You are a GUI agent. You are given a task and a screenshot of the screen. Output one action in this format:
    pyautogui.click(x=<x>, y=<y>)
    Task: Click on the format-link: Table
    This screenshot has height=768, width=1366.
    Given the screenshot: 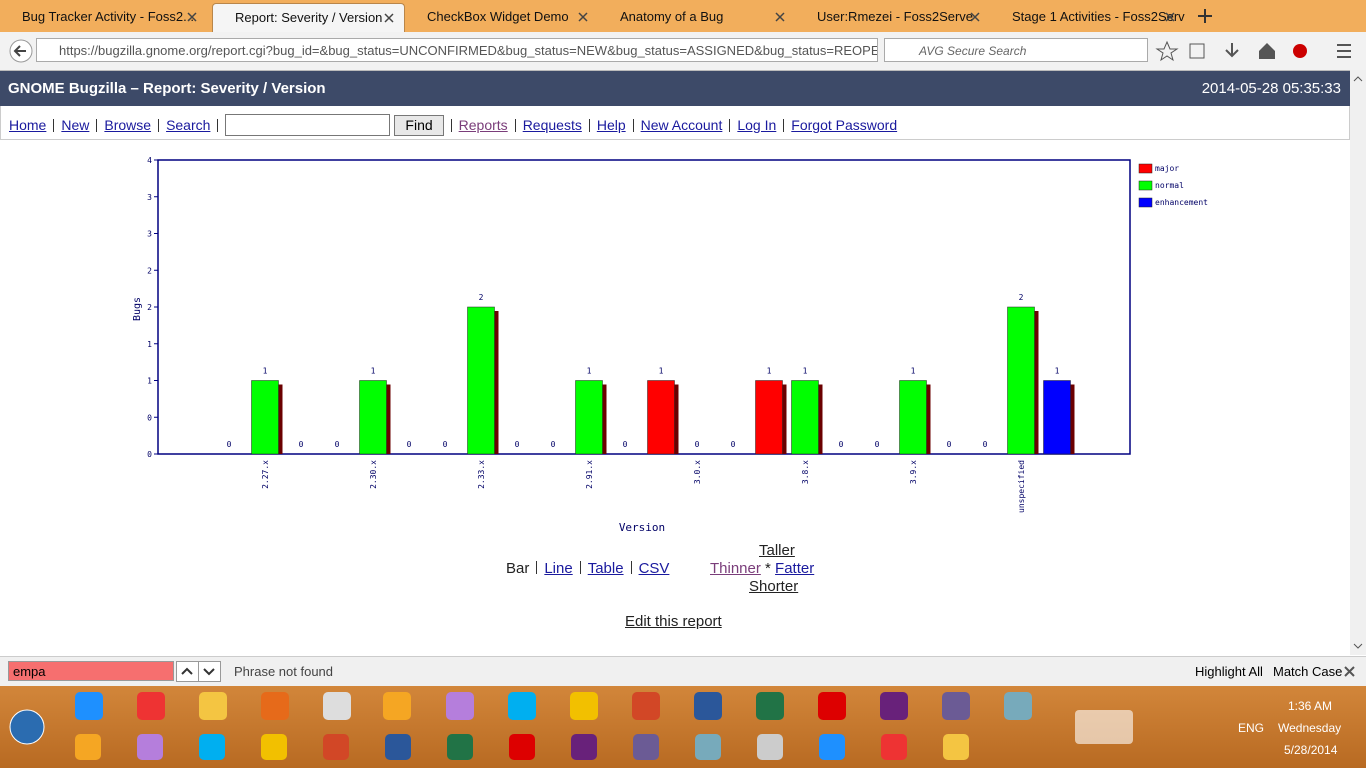 What is the action you would take?
    pyautogui.click(x=605, y=568)
    